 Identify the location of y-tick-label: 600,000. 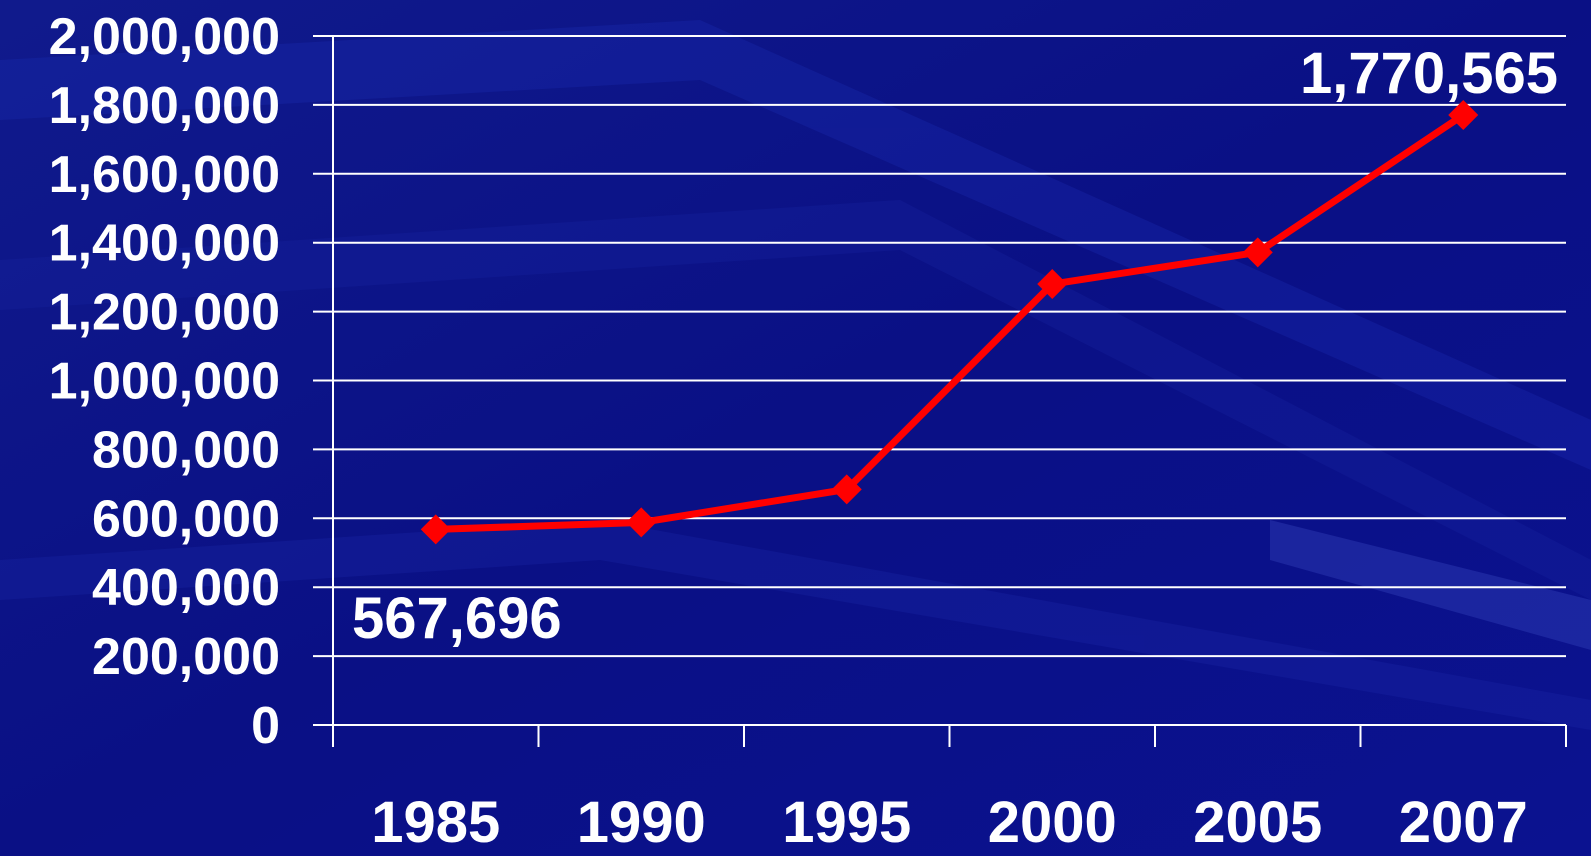
(186, 519).